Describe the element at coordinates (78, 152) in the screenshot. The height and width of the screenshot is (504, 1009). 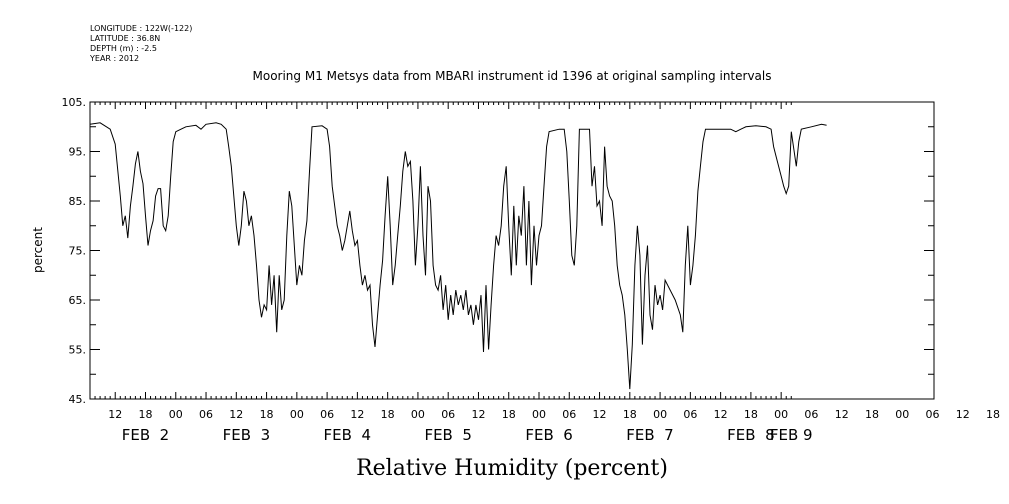
I see `y-tick-label: 95.` at that location.